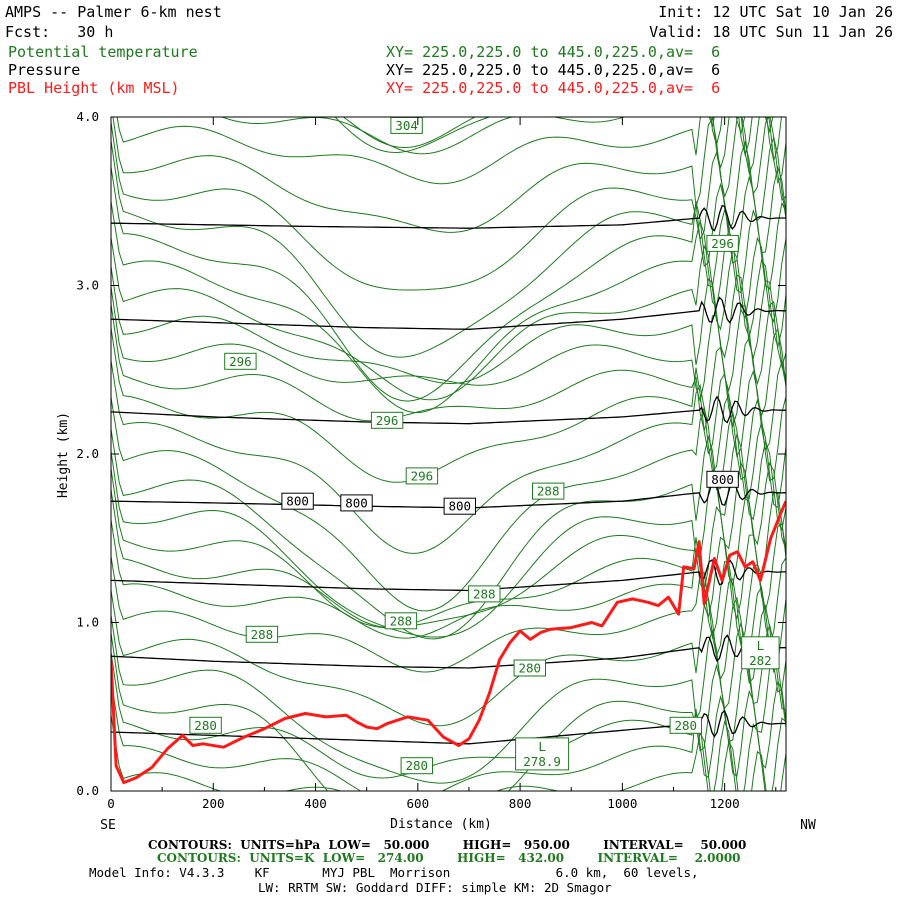 The image size is (900, 900). I want to click on y-axis-title: Height (km), so click(63, 455).